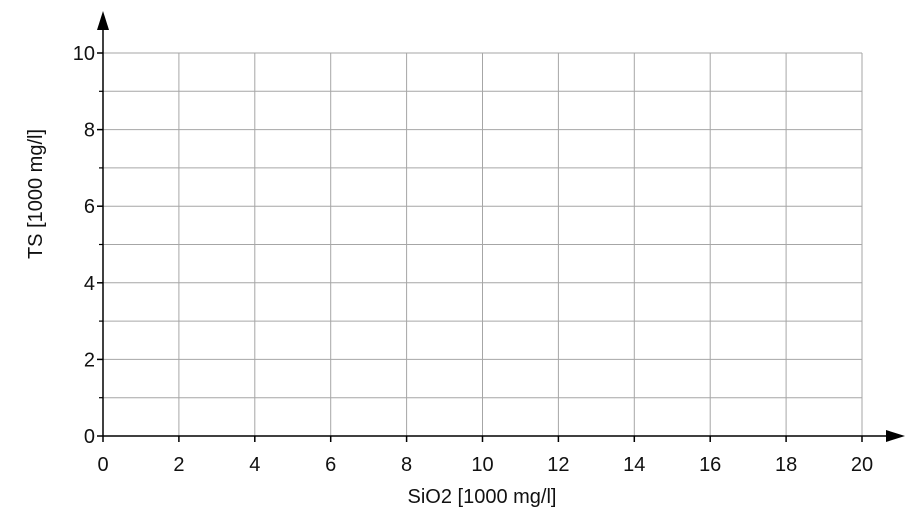  Describe the element at coordinates (254, 465) in the screenshot. I see `x-tick-label: 4` at that location.